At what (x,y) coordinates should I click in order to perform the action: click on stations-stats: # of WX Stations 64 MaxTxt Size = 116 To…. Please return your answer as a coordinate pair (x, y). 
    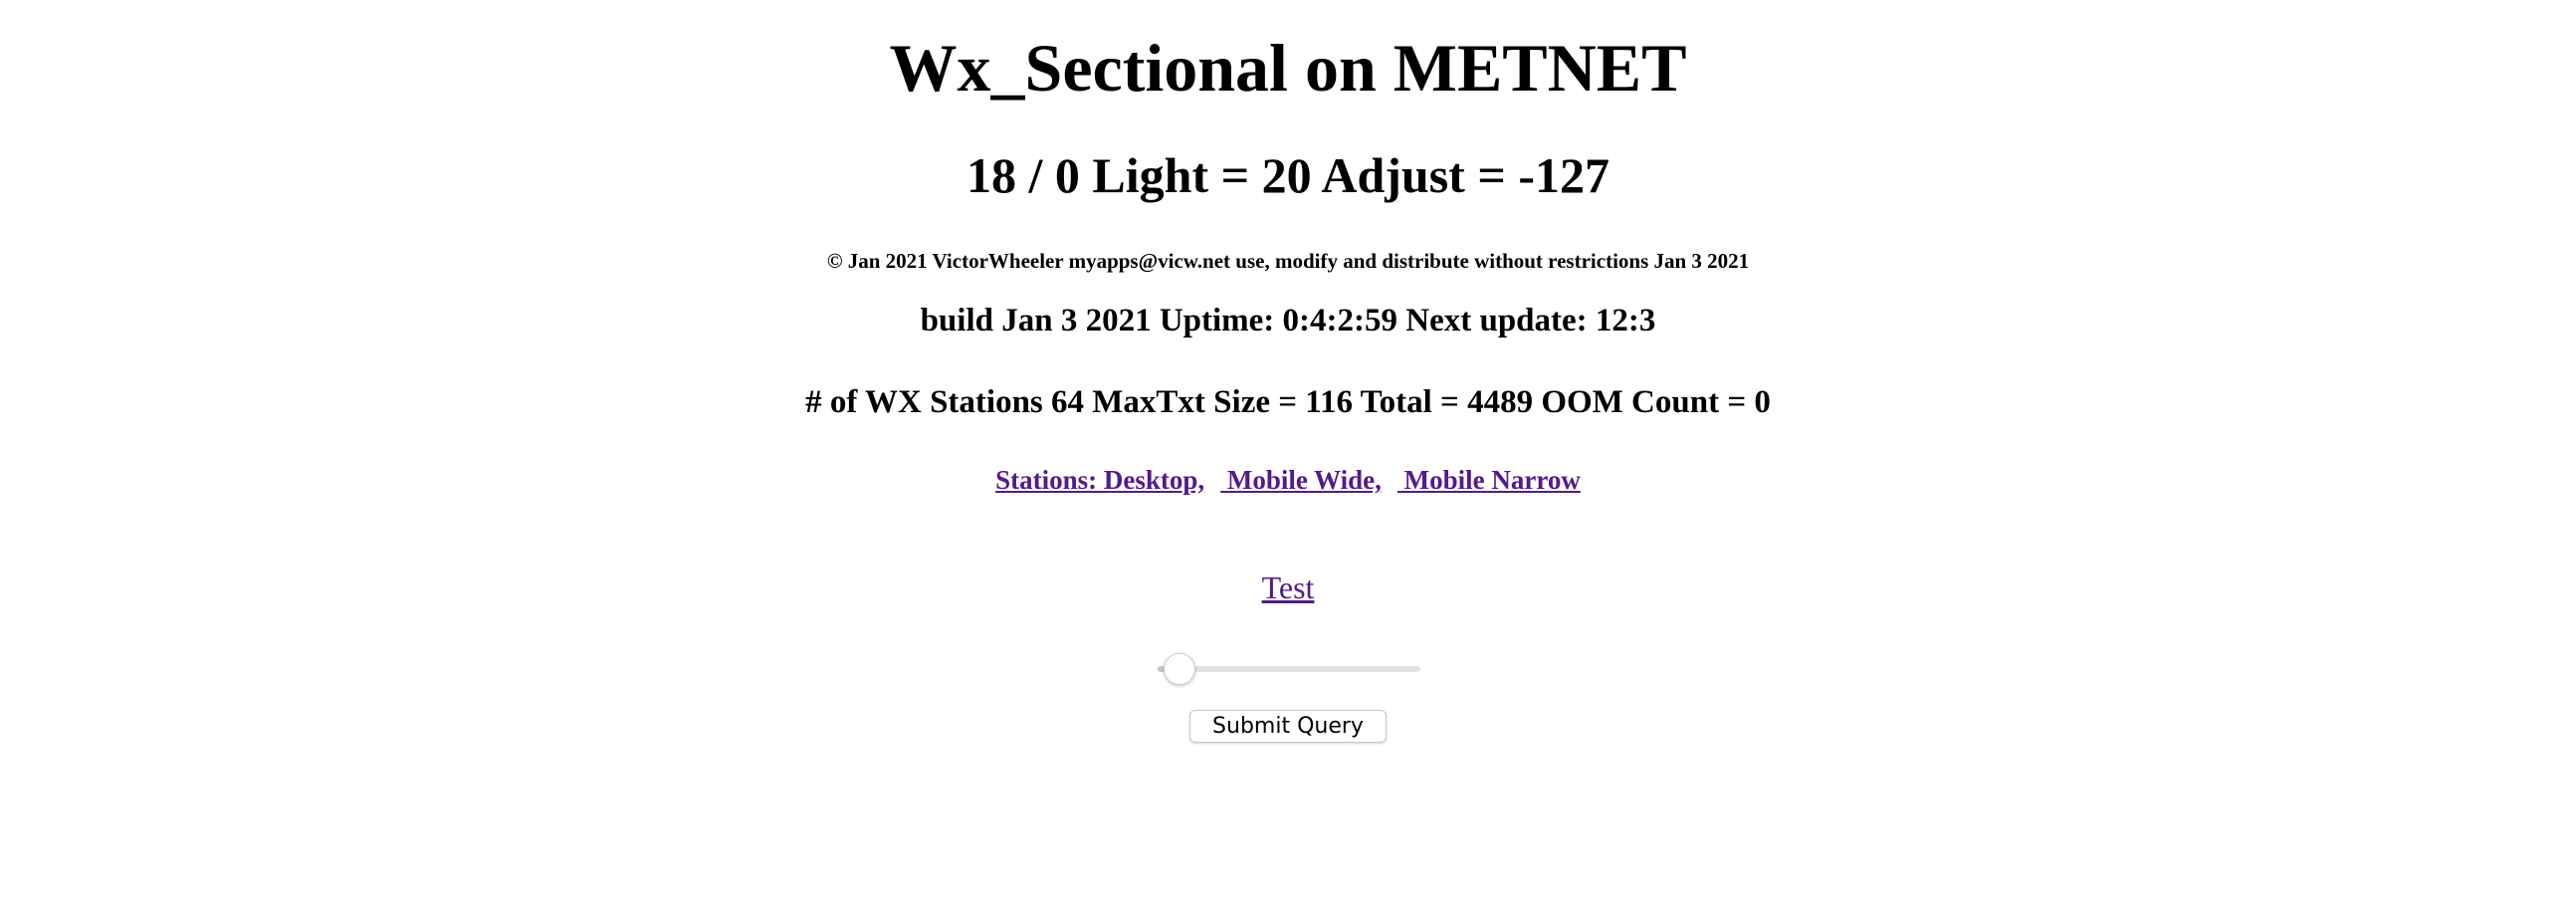
    Looking at the image, I should click on (1288, 402).